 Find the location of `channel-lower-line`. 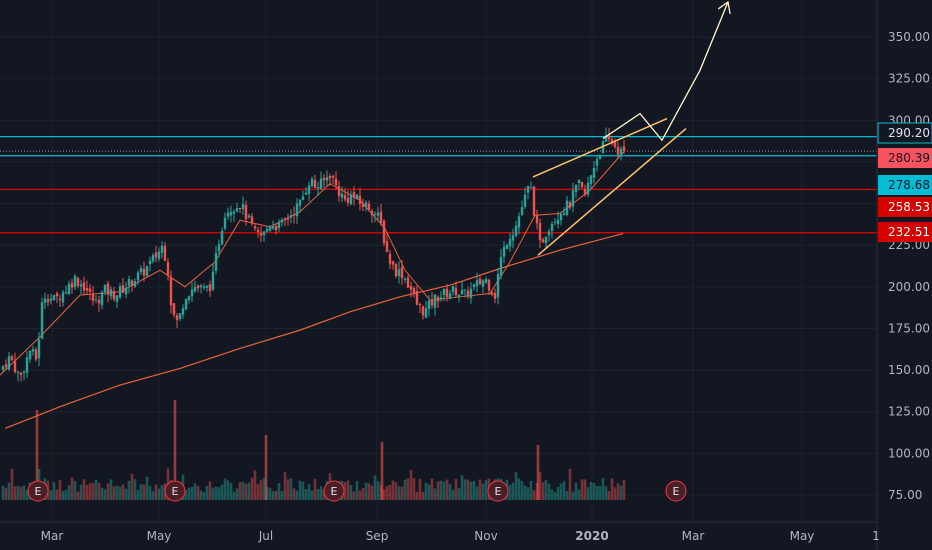

channel-lower-line is located at coordinates (612, 192).